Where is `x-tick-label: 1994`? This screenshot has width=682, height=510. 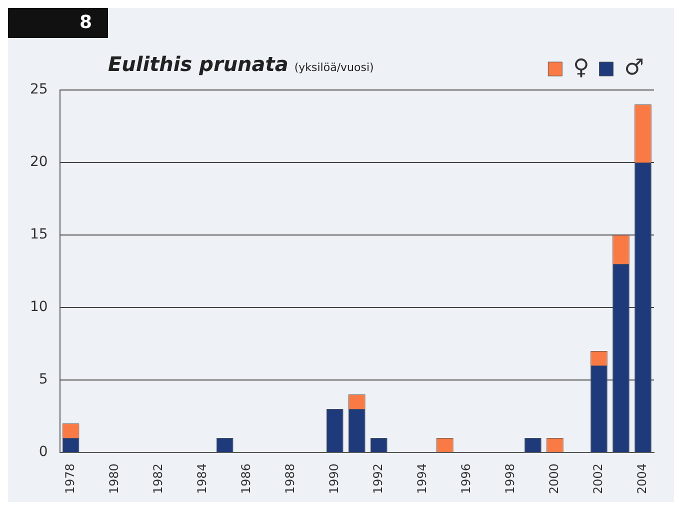 x-tick-label: 1994 is located at coordinates (422, 478).